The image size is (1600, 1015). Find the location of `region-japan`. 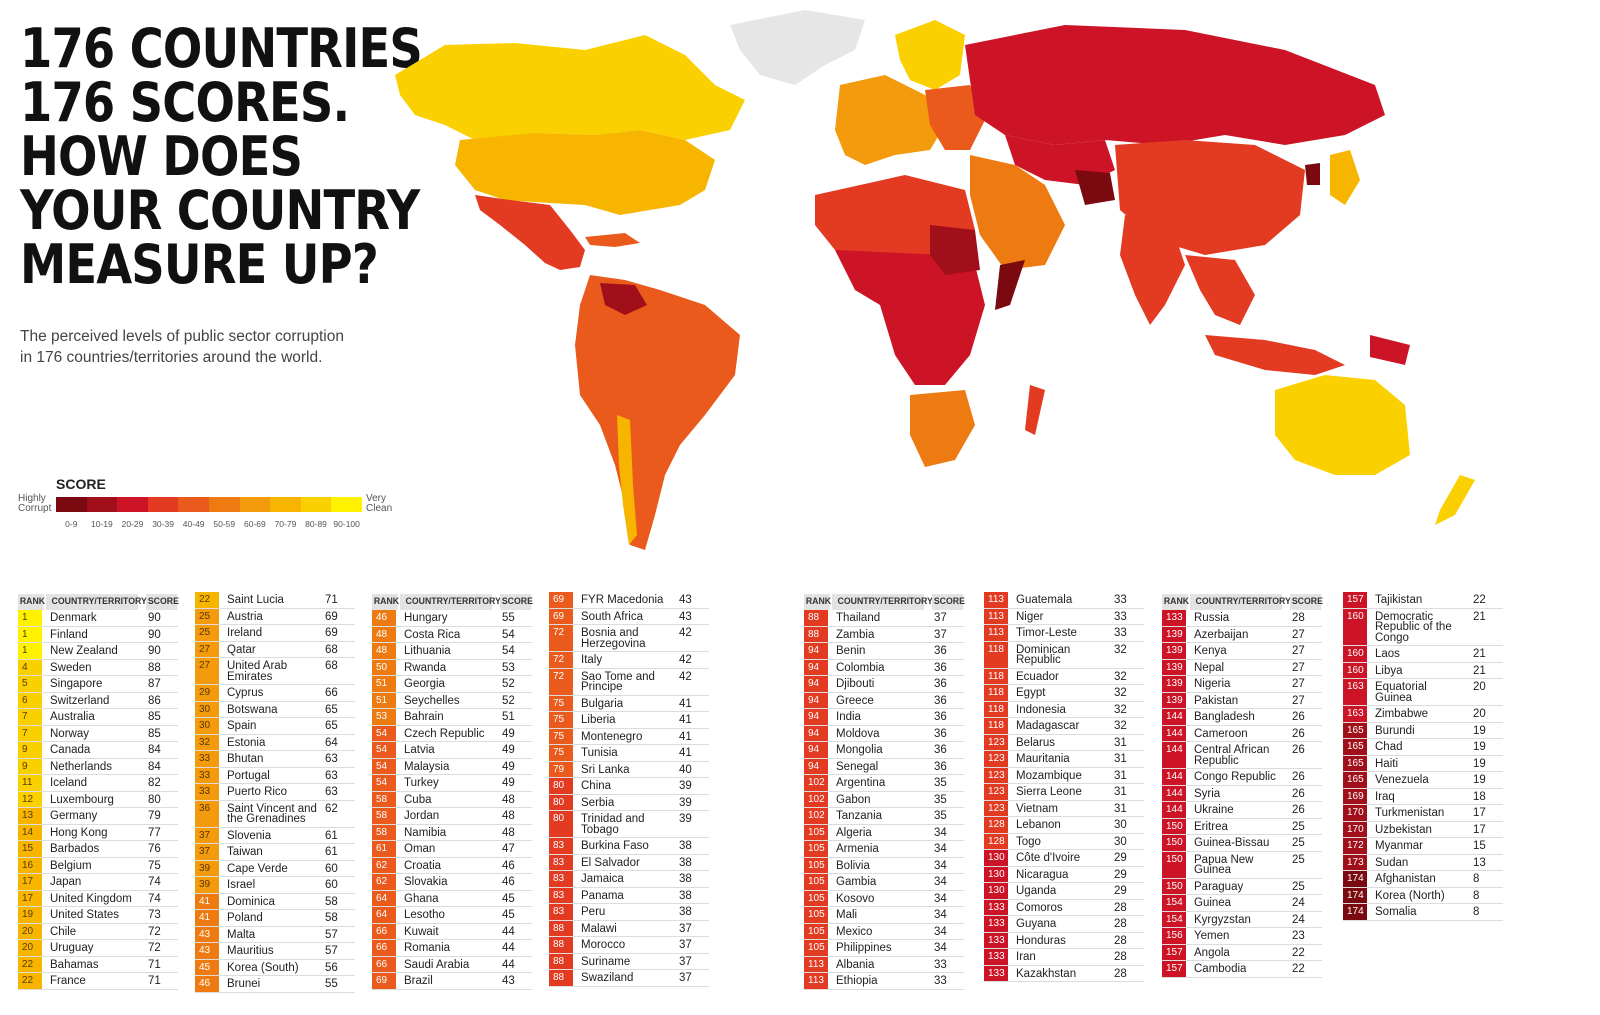

region-japan is located at coordinates (1345, 177).